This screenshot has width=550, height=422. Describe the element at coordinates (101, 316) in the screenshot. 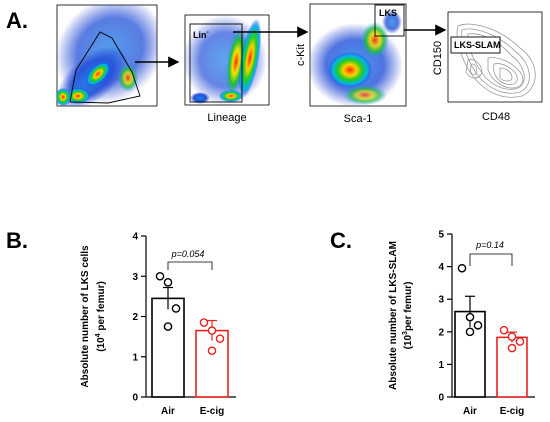

I see `y-axis-title-line2: (104 per femur)` at that location.